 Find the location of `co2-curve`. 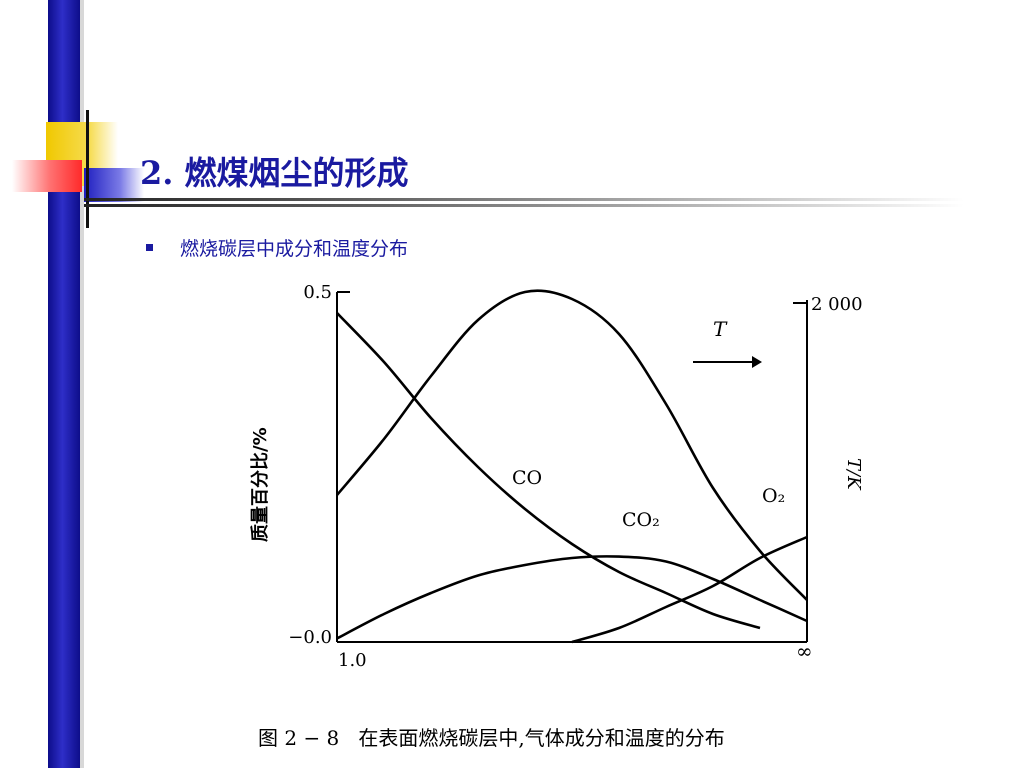

co2-curve is located at coordinates (572, 597).